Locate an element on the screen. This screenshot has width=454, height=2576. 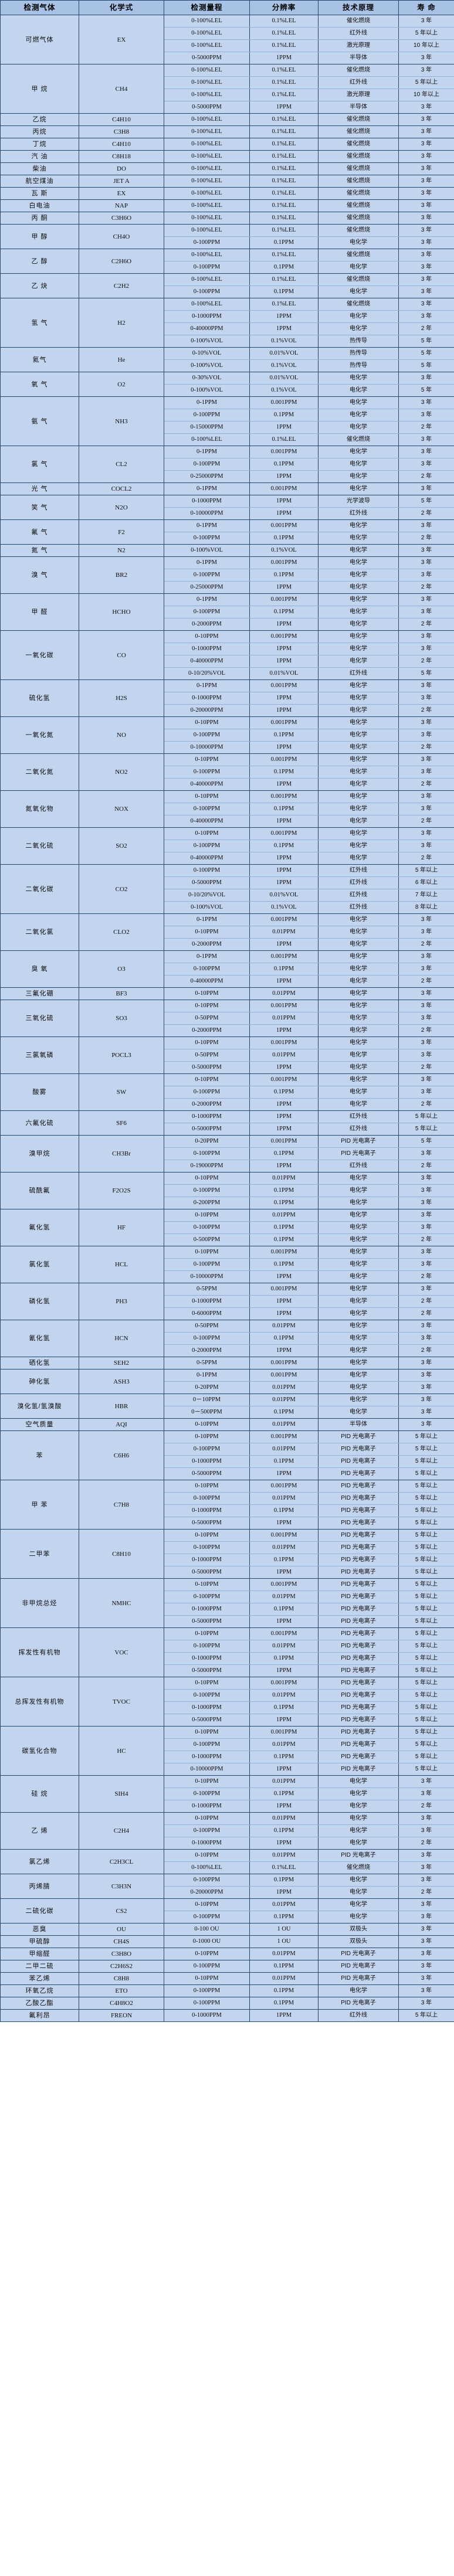
cell-formula: CH4S is located at coordinates (121, 1942).